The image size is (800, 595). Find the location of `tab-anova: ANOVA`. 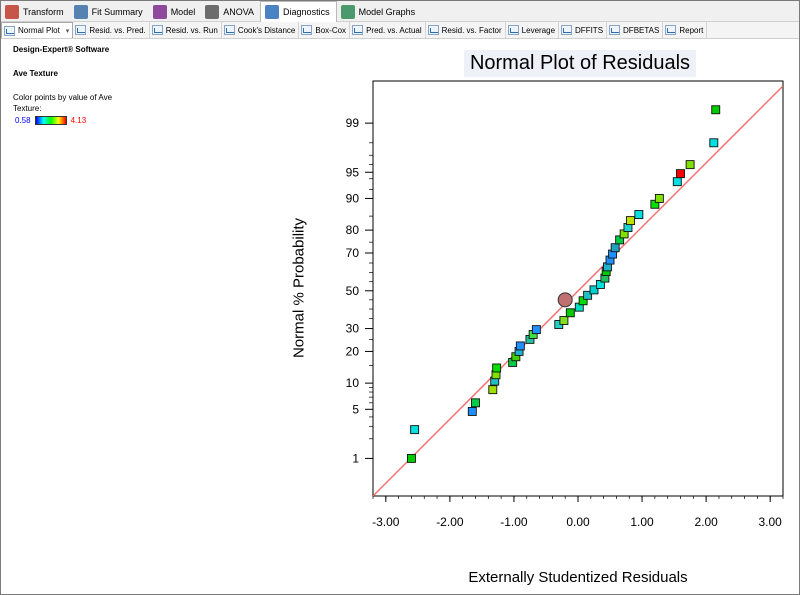

tab-anova: ANOVA is located at coordinates (230, 11).